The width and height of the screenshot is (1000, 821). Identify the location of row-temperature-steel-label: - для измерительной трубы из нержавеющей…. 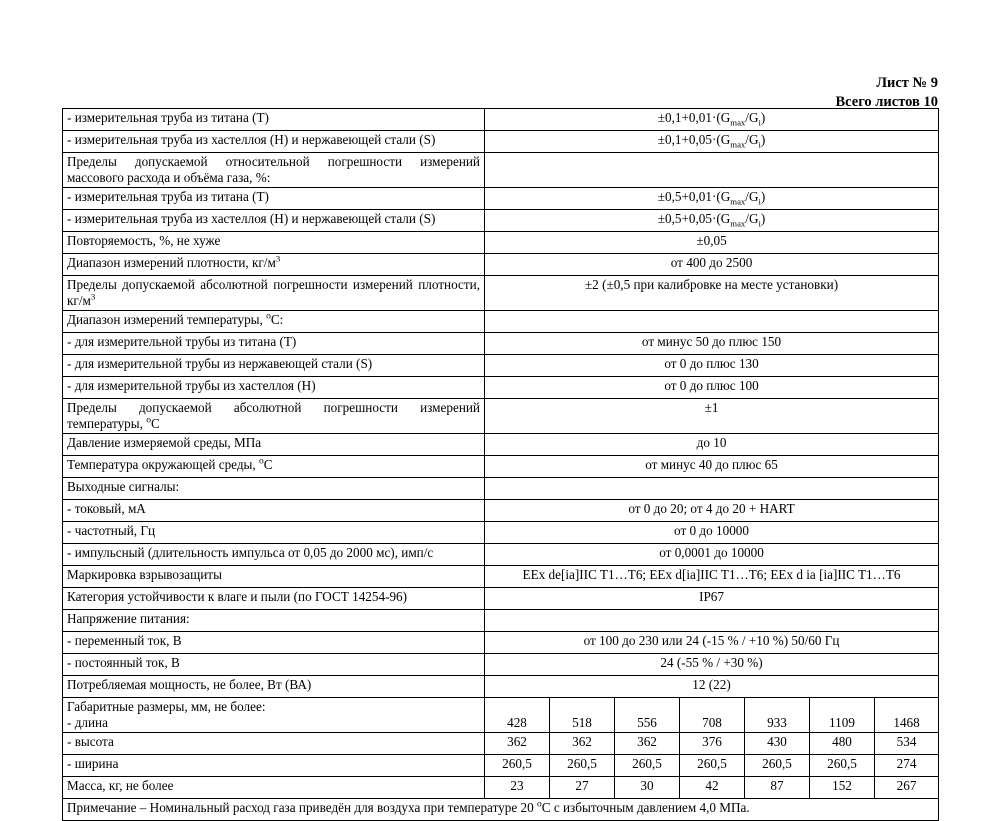
(273, 365).